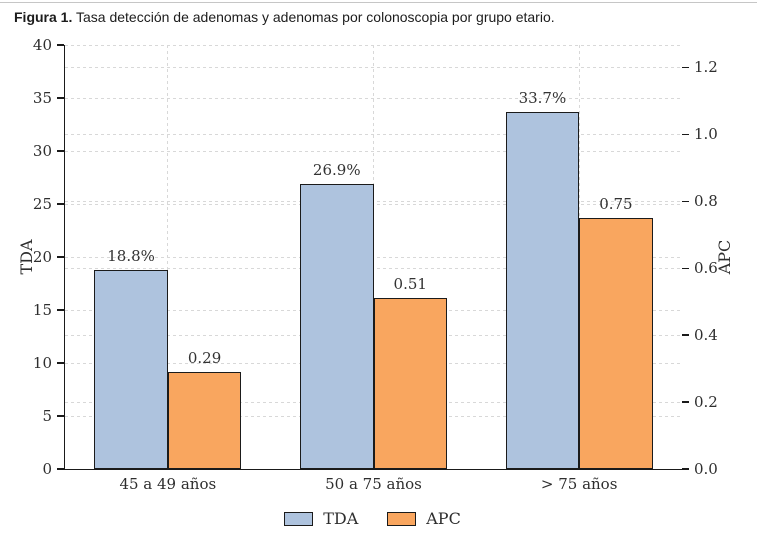 Image resolution: width=757 pixels, height=546 pixels. Describe the element at coordinates (321, 518) in the screenshot. I see `legend-item-tda: TDA` at that location.